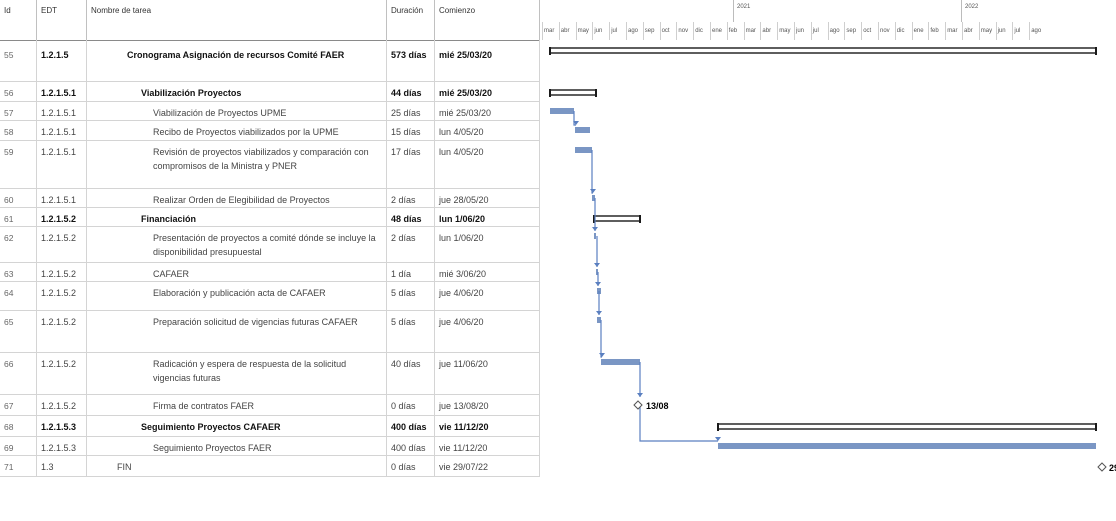 The height and width of the screenshot is (521, 1116). What do you see at coordinates (411, 373) in the screenshot?
I see `cell-duration: 40 días` at bounding box center [411, 373].